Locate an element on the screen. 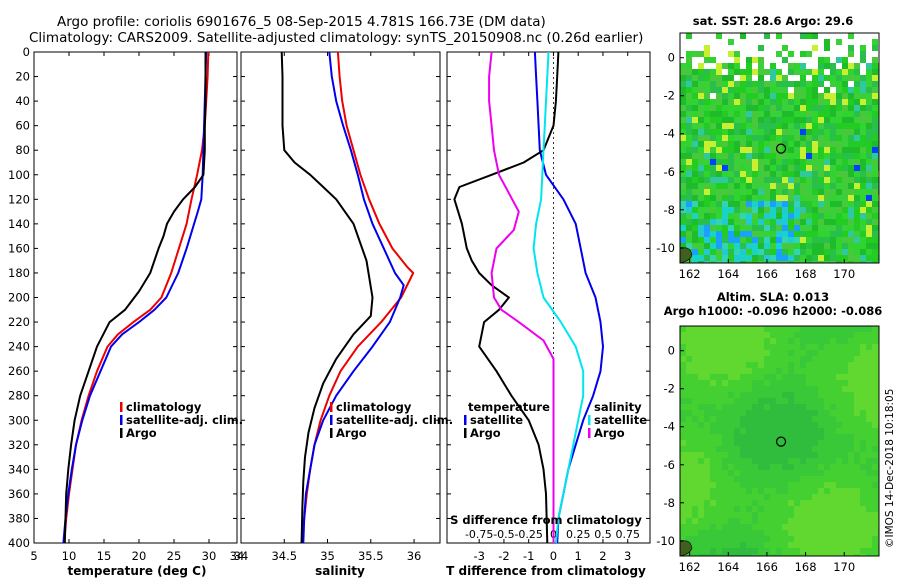  depth-tick-label: 60 is located at coordinates (22, 126).